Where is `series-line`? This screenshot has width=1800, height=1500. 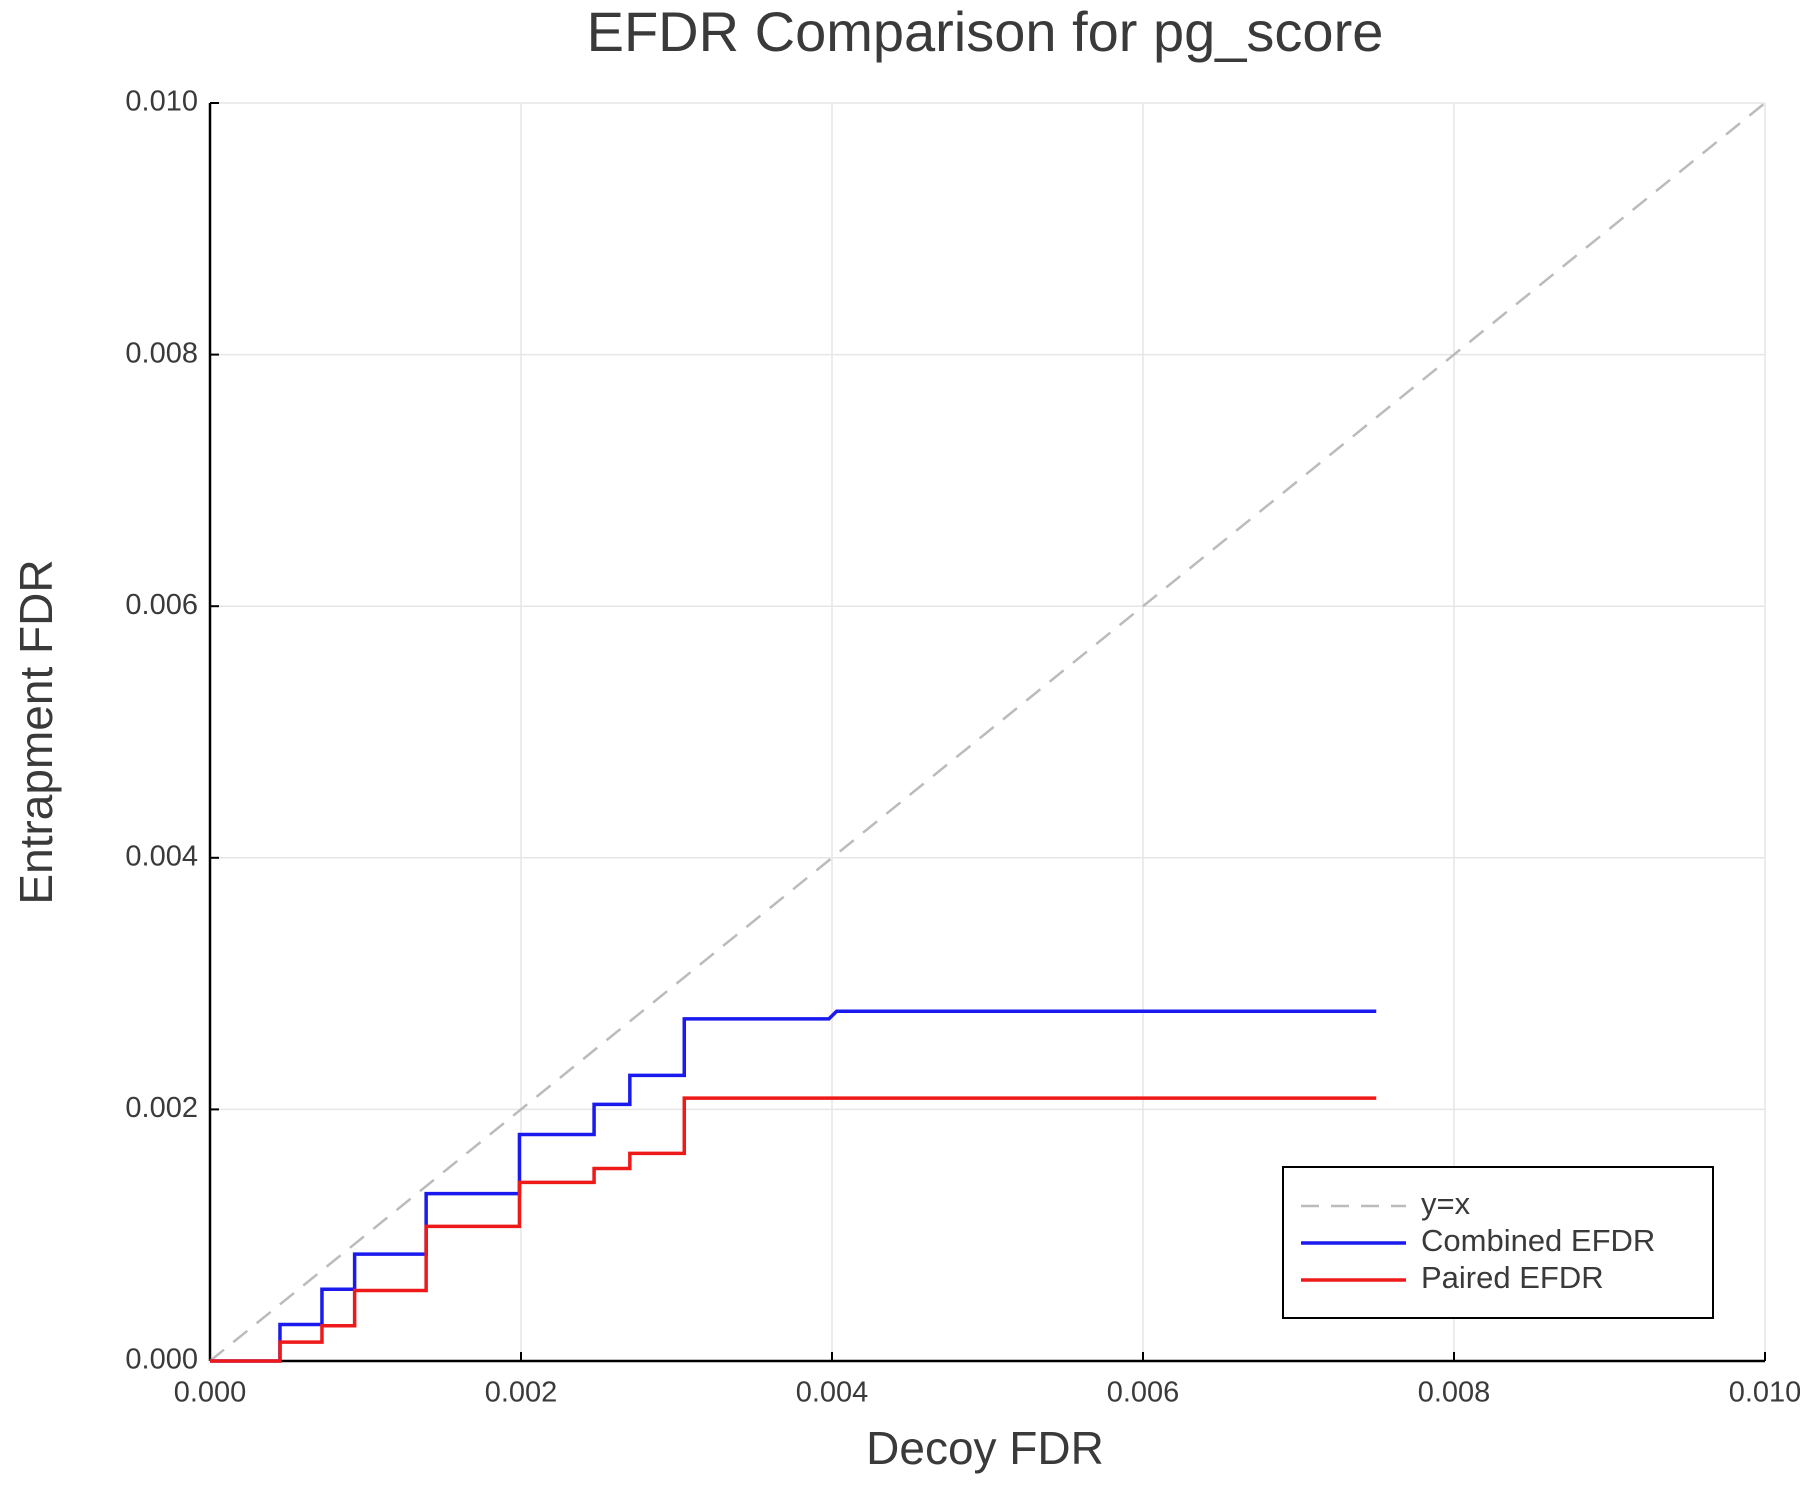 series-line is located at coordinates (793, 1229).